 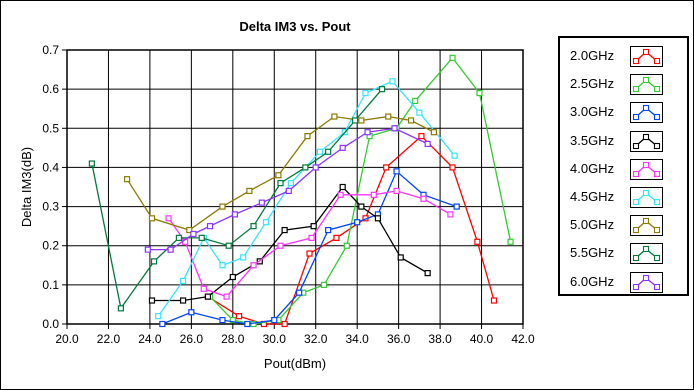 What do you see at coordinates (592, 84) in the screenshot?
I see `legend-label: 2.5GHz` at bounding box center [592, 84].